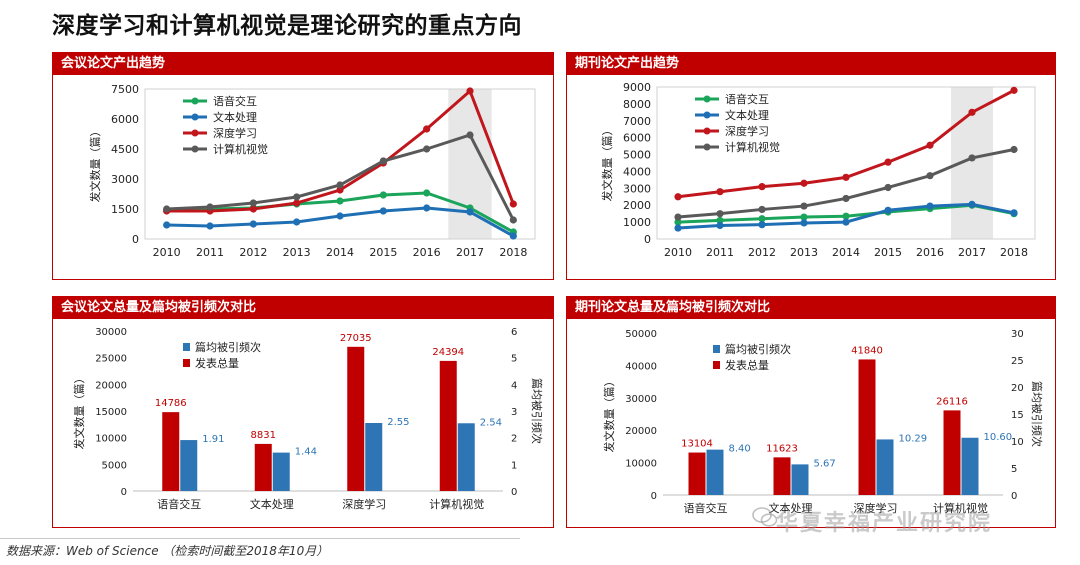  I want to click on x-tick-label: 2011, so click(720, 252).